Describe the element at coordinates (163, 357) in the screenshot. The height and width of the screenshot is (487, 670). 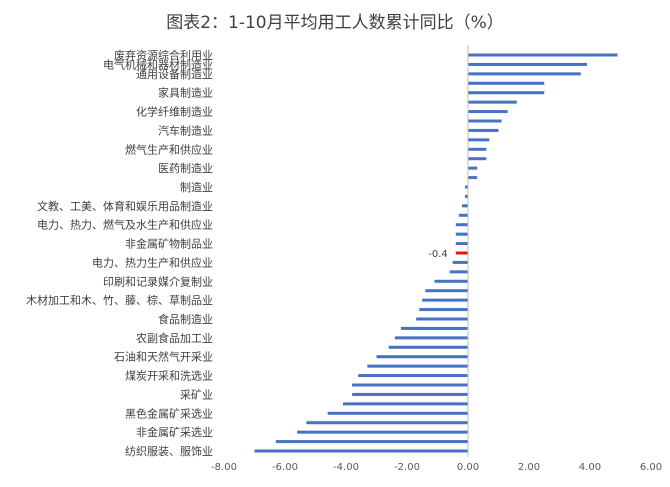
I see `category-label: 石油和天然气开采业` at that location.